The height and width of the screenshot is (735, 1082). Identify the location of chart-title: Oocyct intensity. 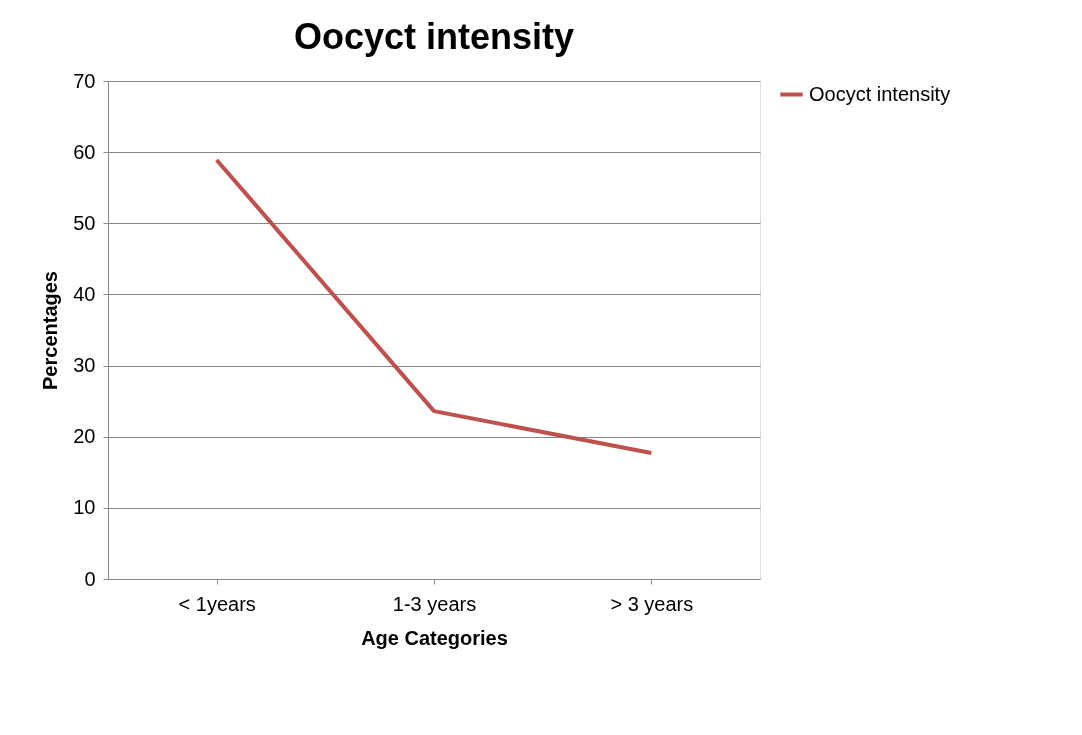
(434, 36).